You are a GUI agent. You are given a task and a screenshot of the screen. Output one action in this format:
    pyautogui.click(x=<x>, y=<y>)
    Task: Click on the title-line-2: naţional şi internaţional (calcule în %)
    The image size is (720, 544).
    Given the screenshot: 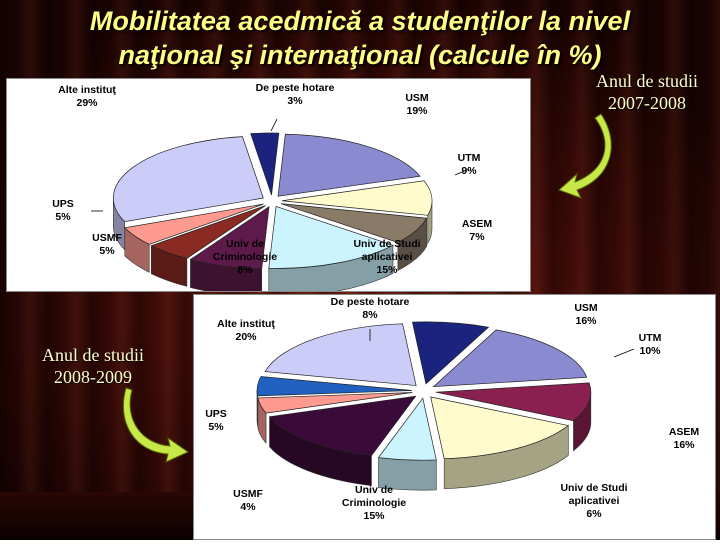 What is the action you would take?
    pyautogui.click(x=360, y=55)
    